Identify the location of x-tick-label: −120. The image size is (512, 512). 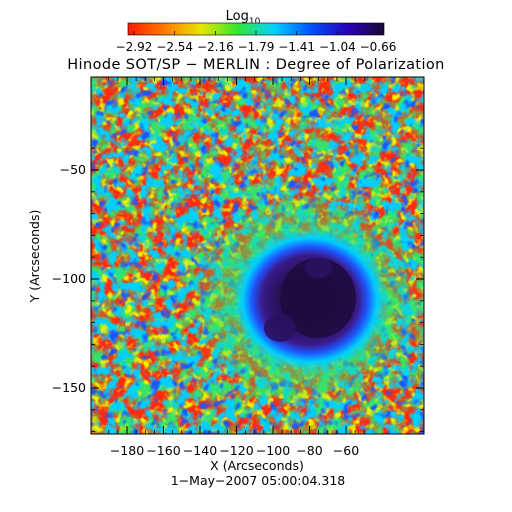
(236, 450).